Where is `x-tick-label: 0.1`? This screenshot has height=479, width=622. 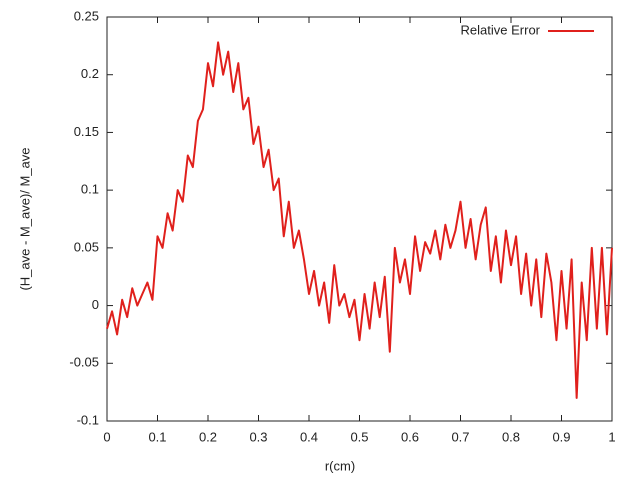
x-tick-label: 0.1 is located at coordinates (157, 436).